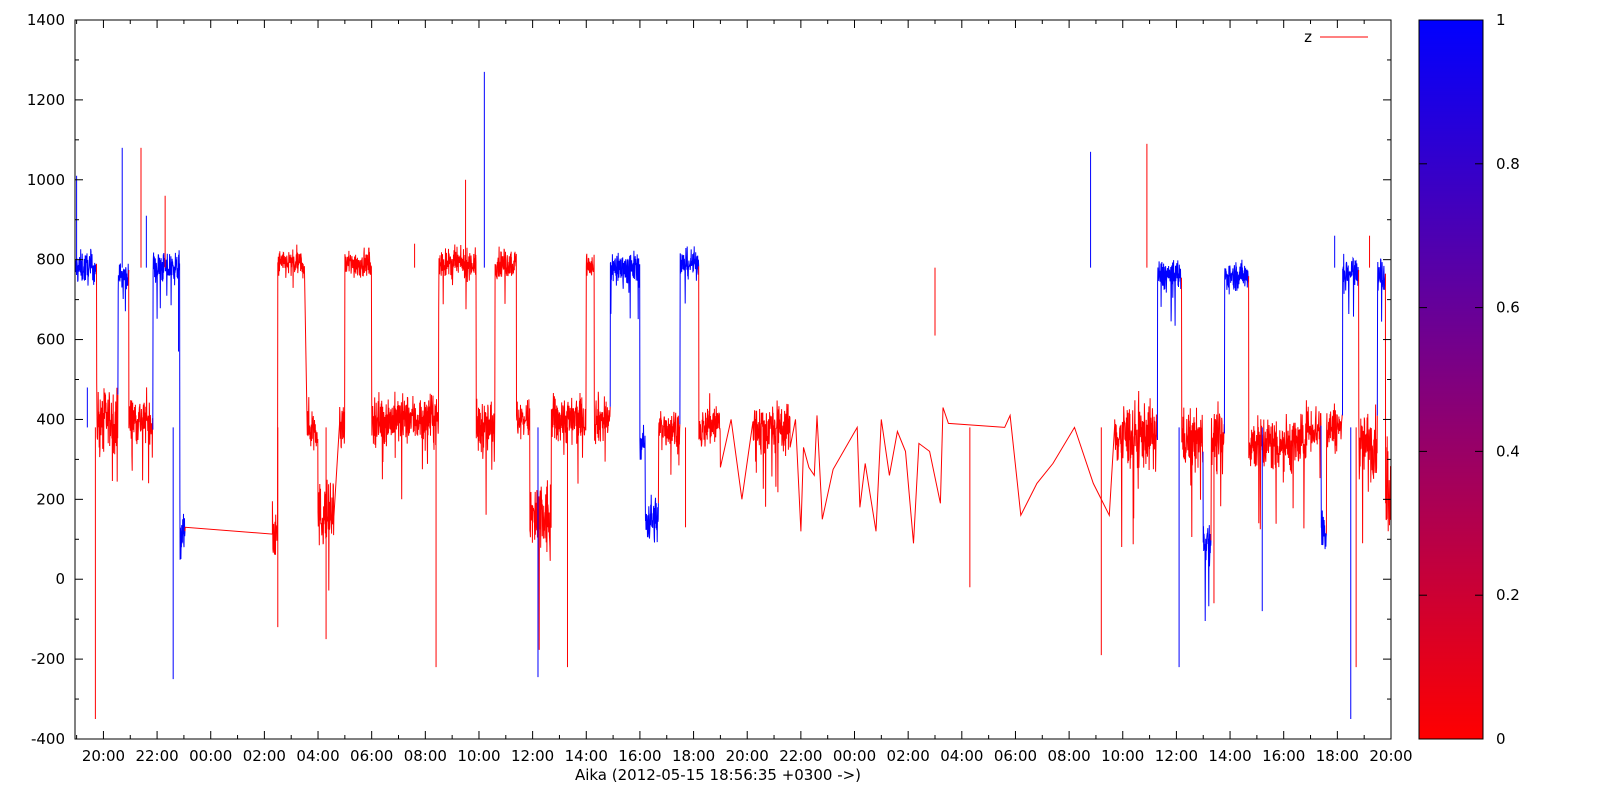 The height and width of the screenshot is (800, 1600). Describe the element at coordinates (46, 180) in the screenshot. I see `y-tick-label: 1000` at that location.